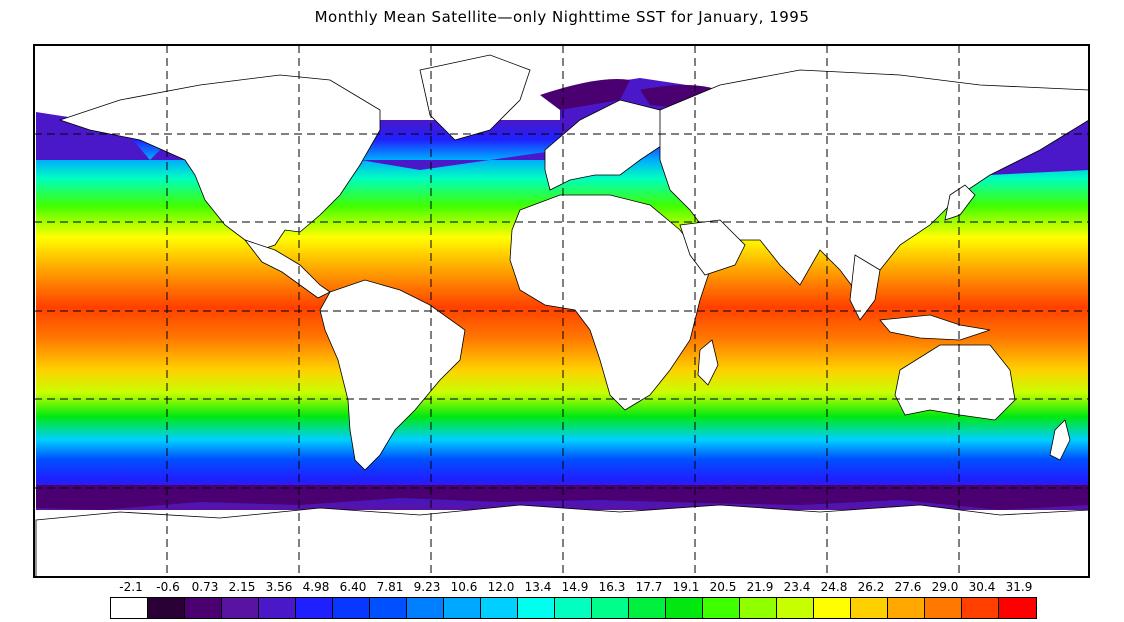  Describe the element at coordinates (832, 608) in the screenshot. I see `colorbar-swatch: #ffff00` at that location.